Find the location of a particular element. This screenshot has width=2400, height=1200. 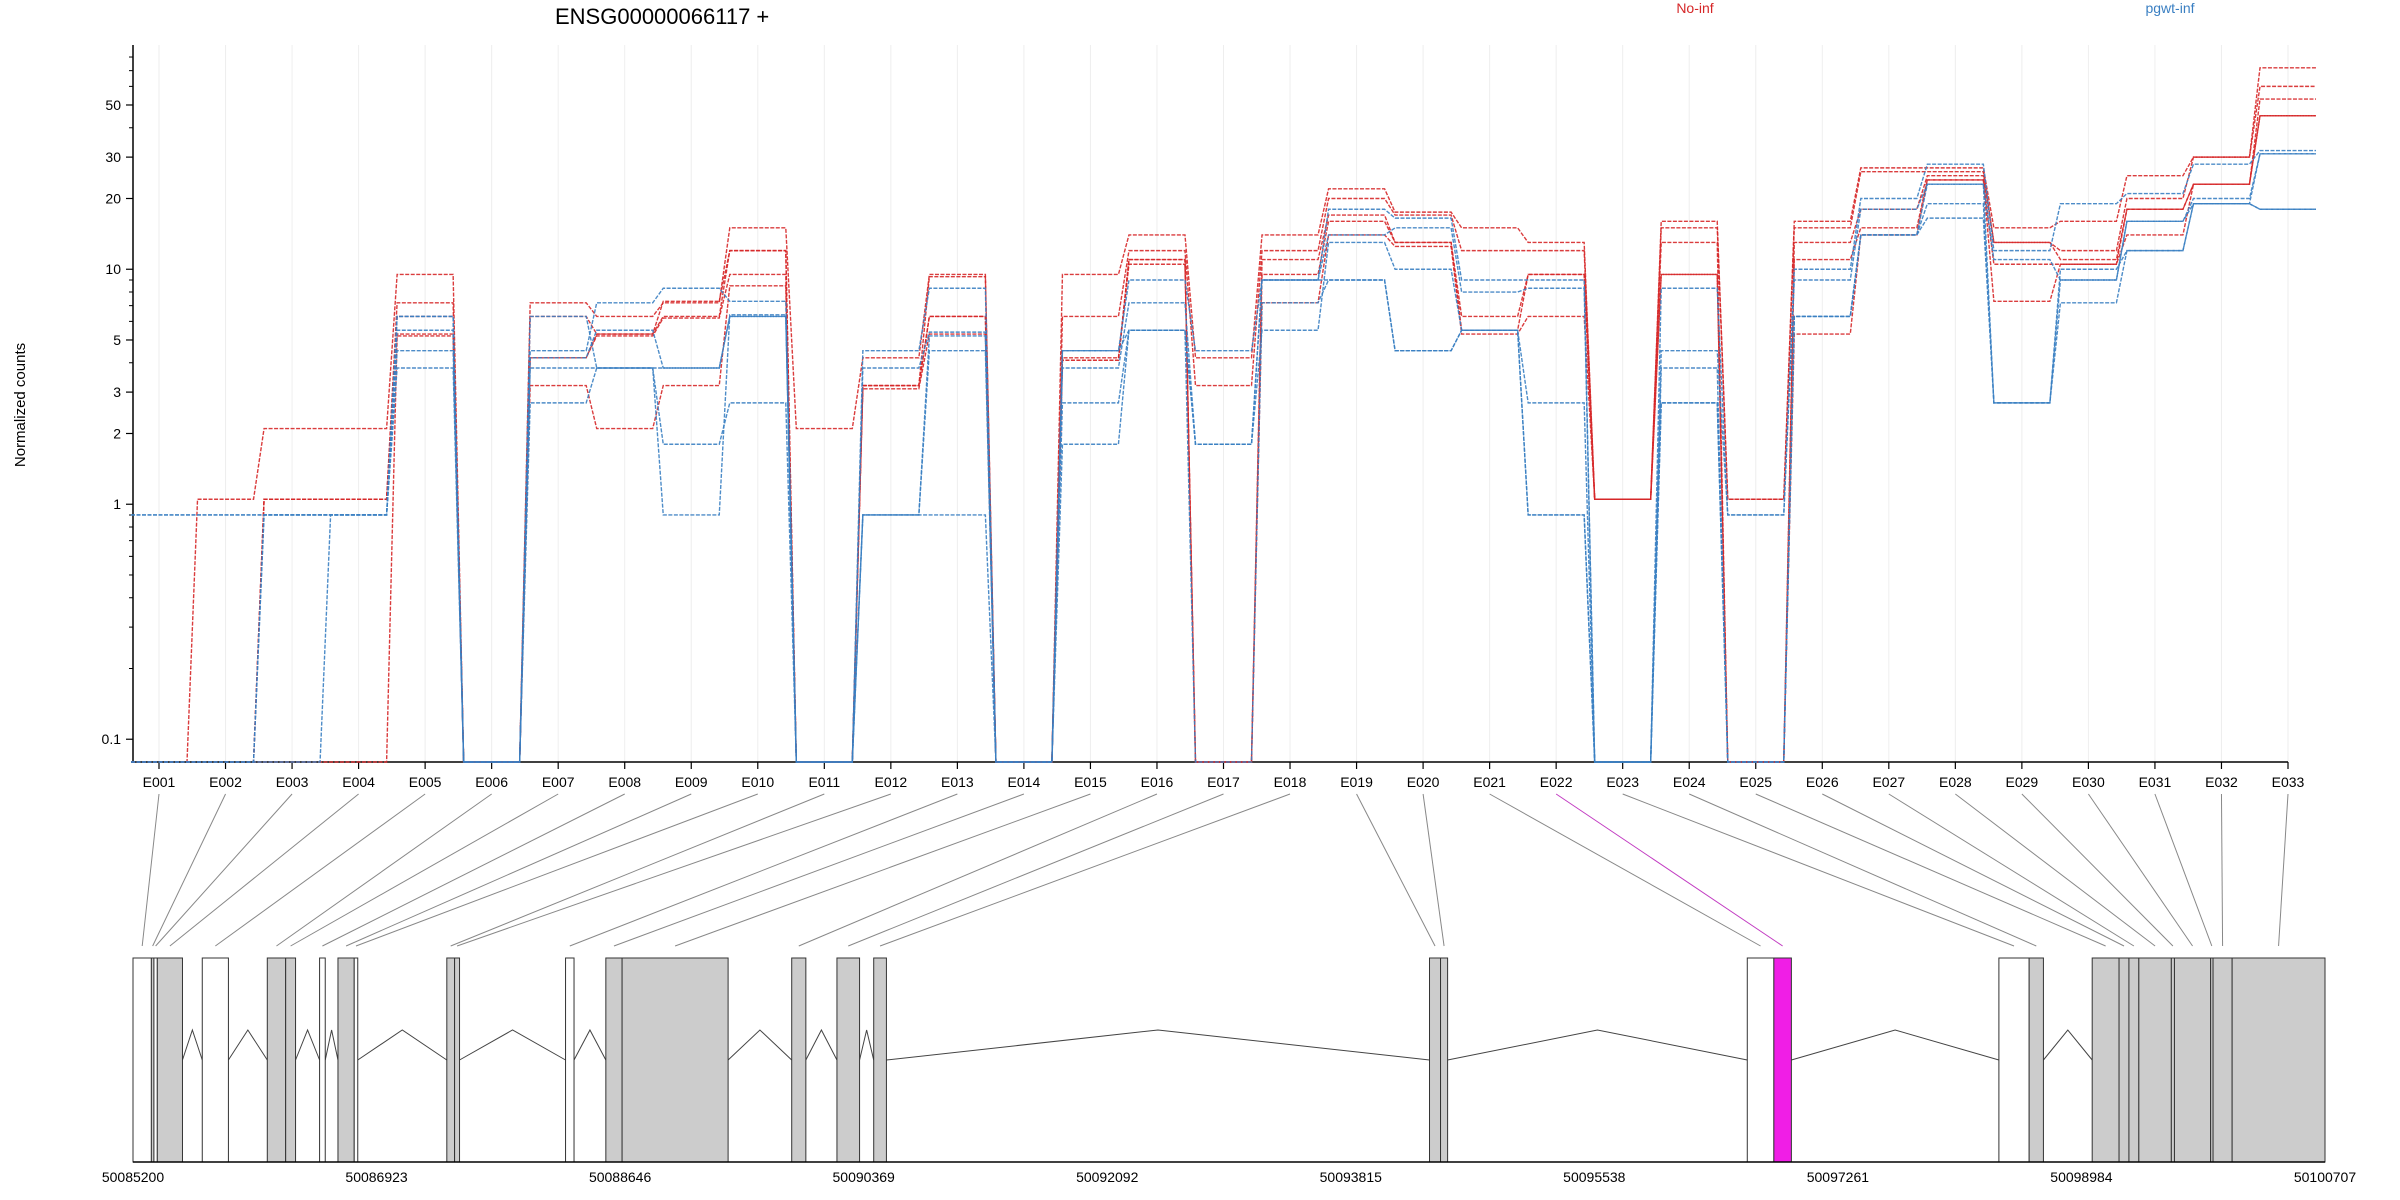

exon-box-E010 is located at coordinates (356, 1060).